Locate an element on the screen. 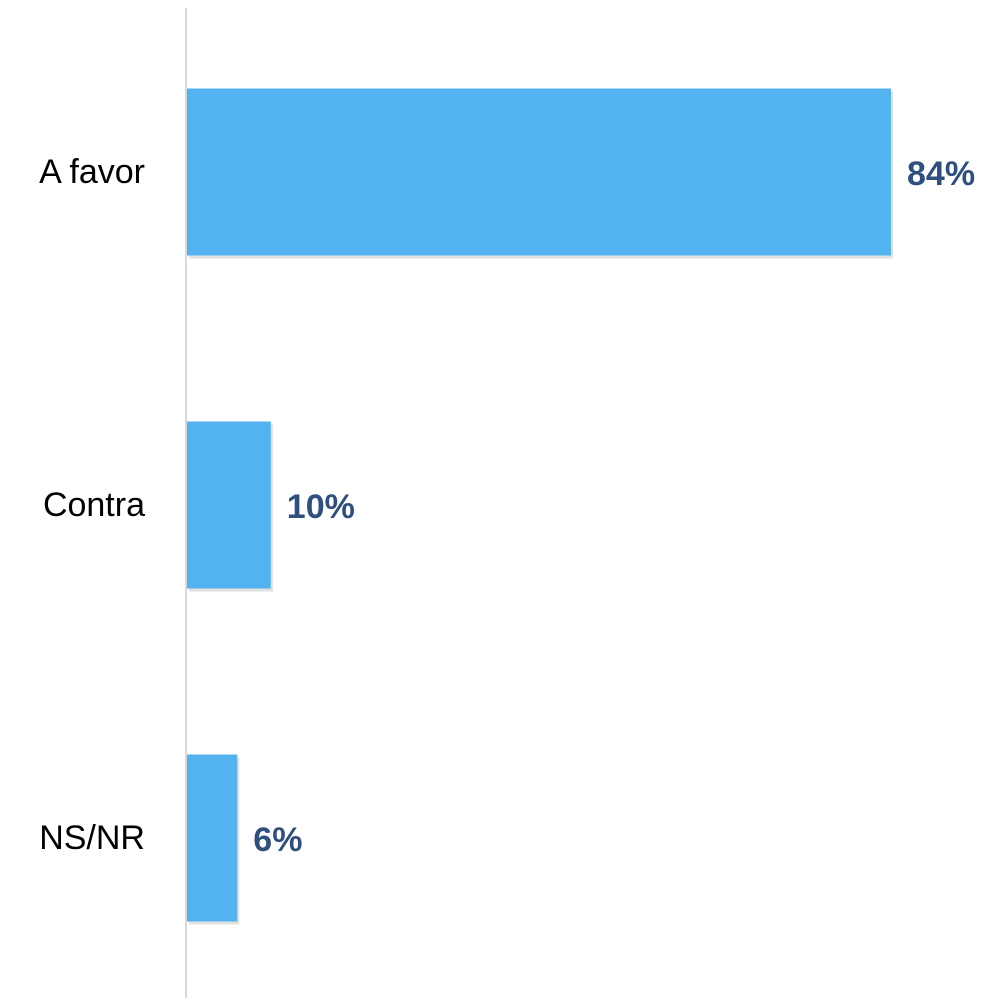  value-label-a-favor: 84% is located at coordinates (941, 174).